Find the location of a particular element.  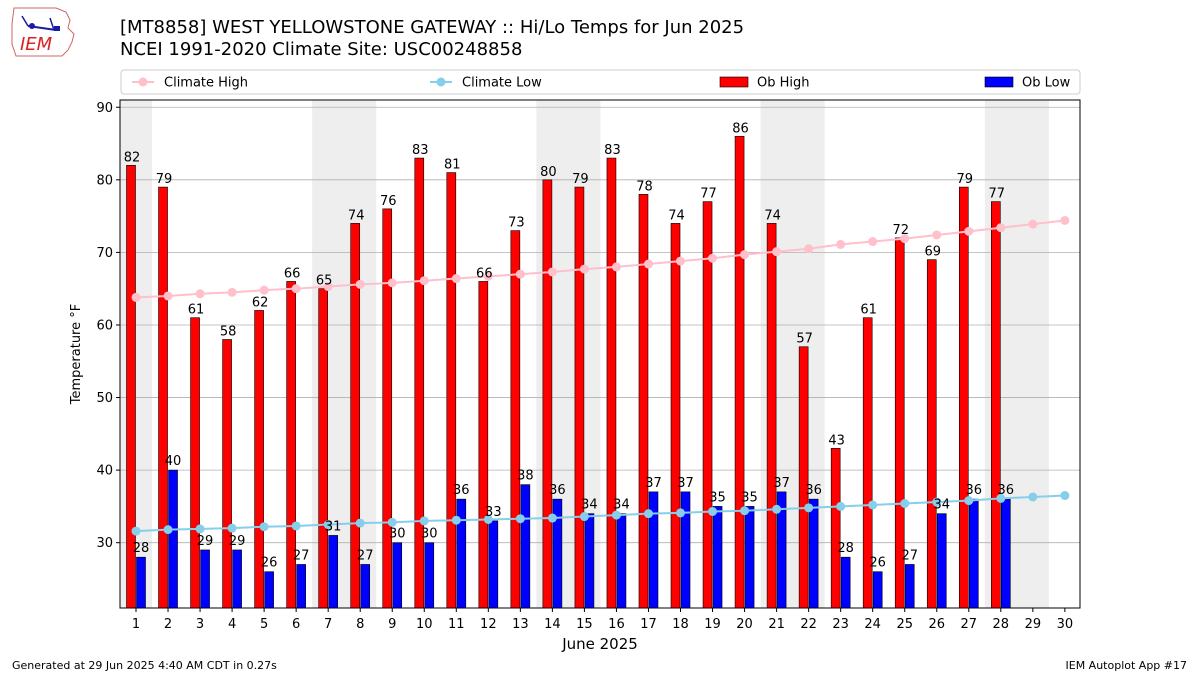

ob-low-label: 34 is located at coordinates (621, 505).